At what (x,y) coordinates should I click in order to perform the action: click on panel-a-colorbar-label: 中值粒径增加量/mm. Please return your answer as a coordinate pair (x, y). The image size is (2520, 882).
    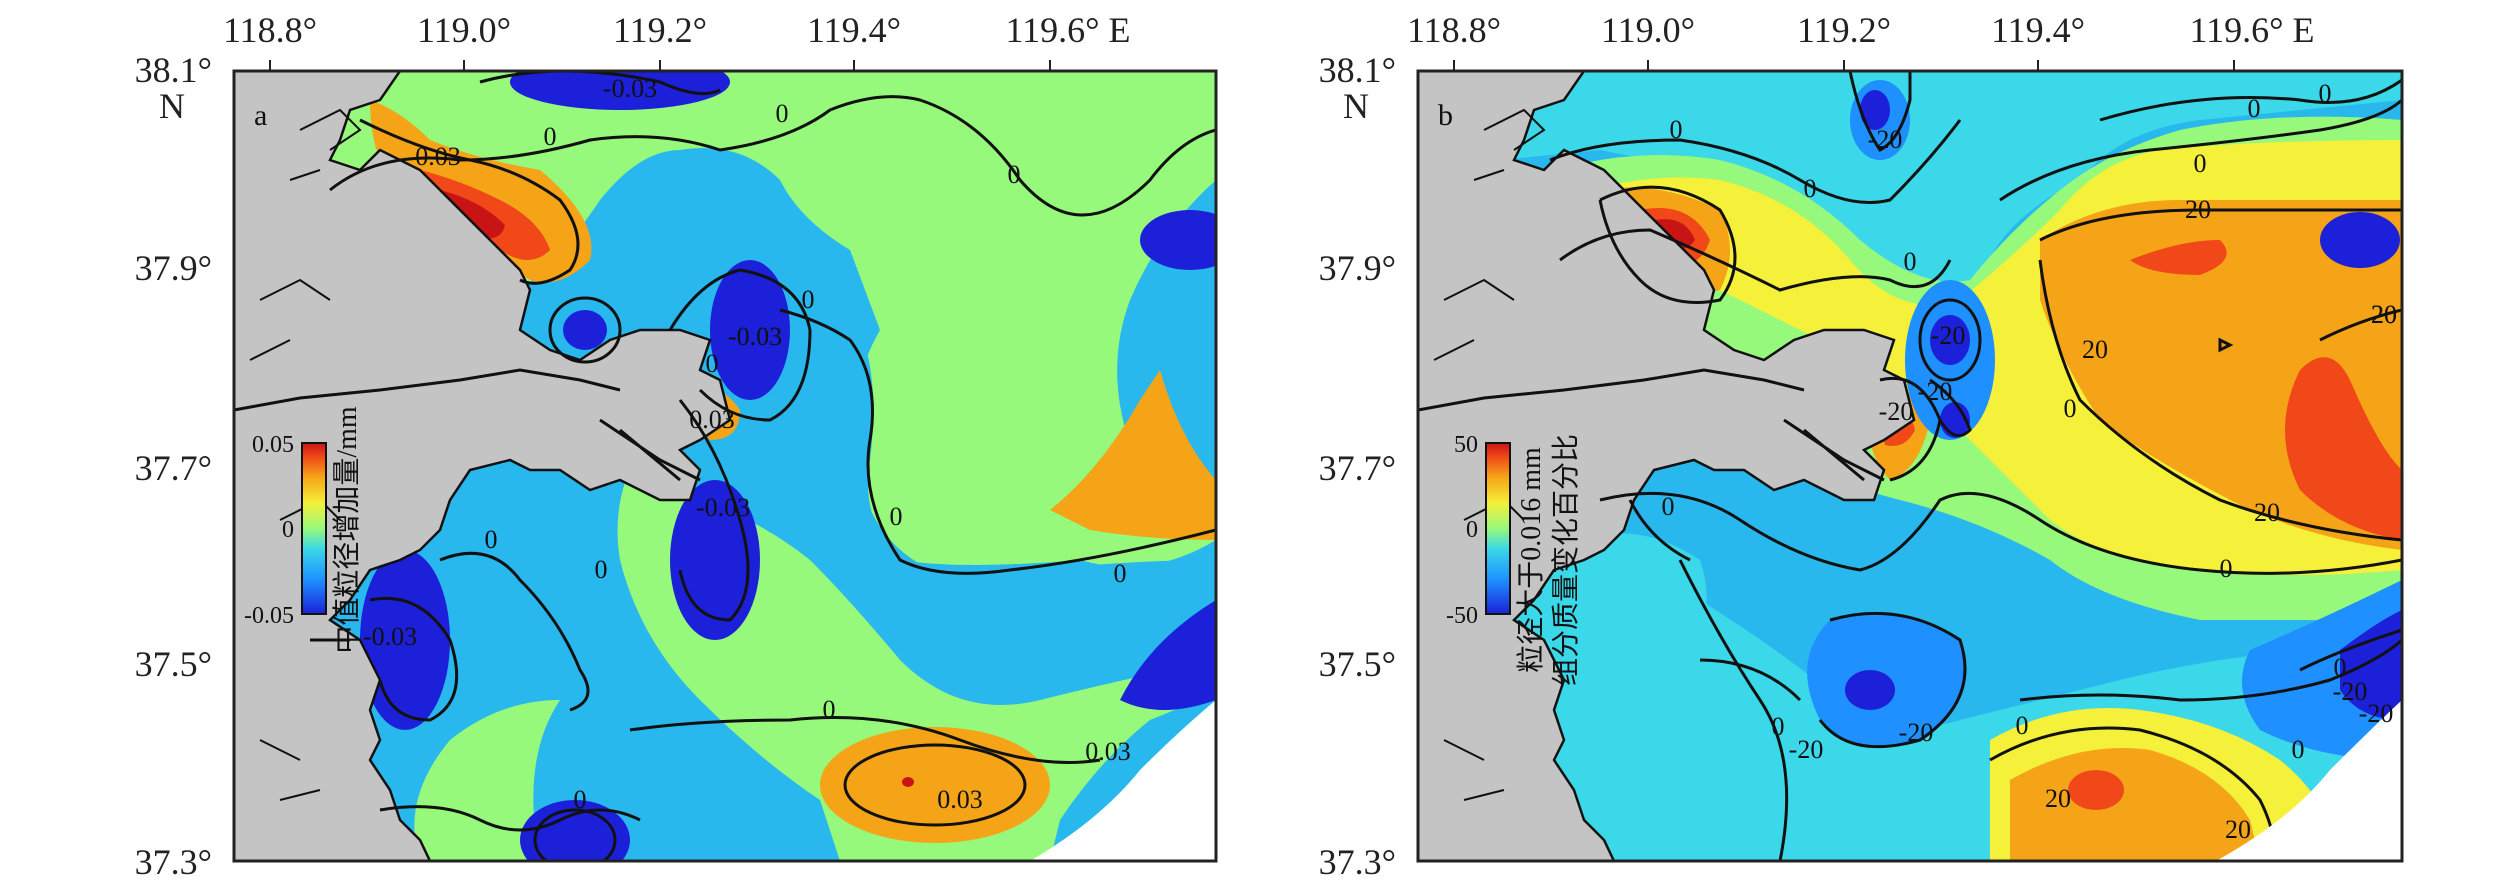
    Looking at the image, I should click on (347, 530).